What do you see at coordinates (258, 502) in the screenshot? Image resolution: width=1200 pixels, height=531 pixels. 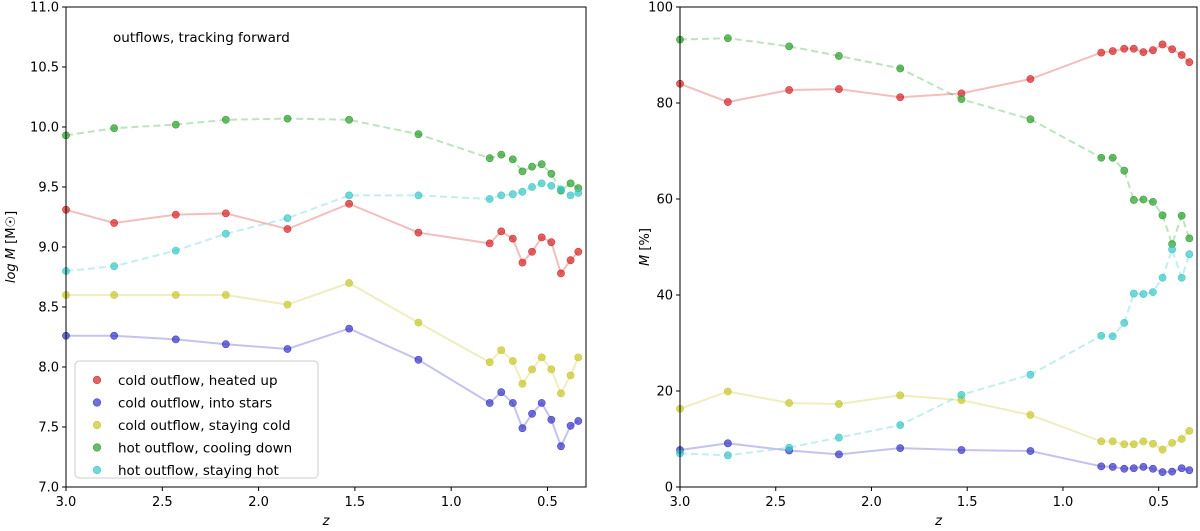 I see `left-xtick-label-2: 2.0` at bounding box center [258, 502].